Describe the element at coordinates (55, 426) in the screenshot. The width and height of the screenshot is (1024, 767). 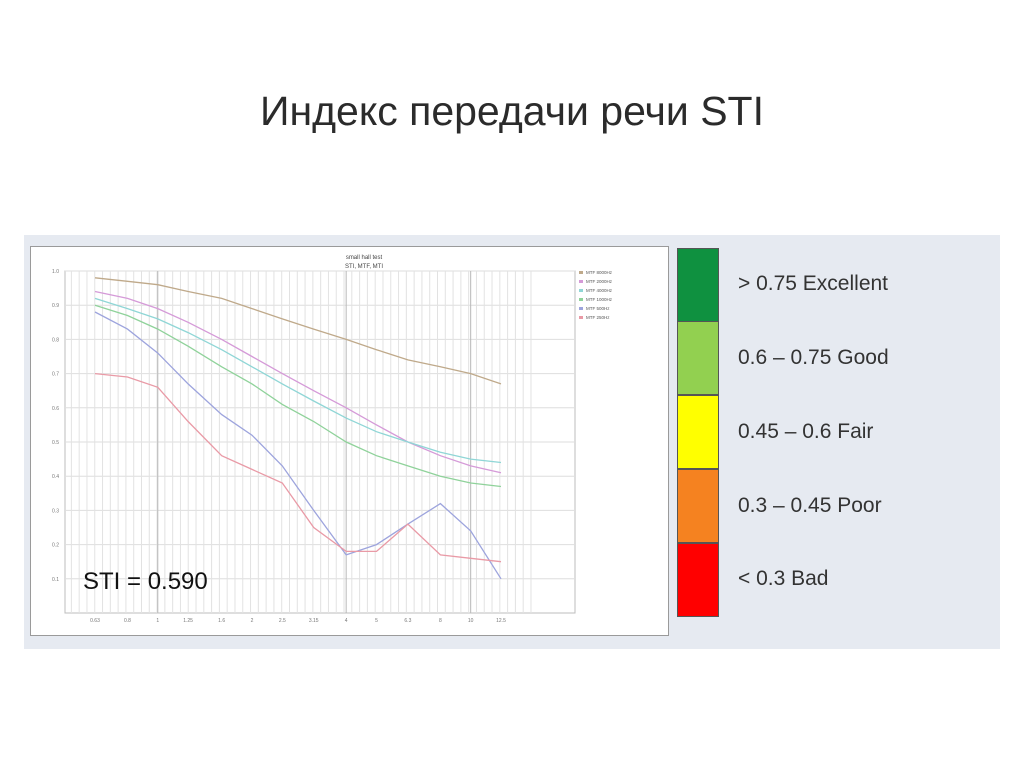
I see `y-axis-ticks: 0.1 0.2 0.3 0.4 0.5 0.6 0.7 0.8 0.9 1.0` at that location.